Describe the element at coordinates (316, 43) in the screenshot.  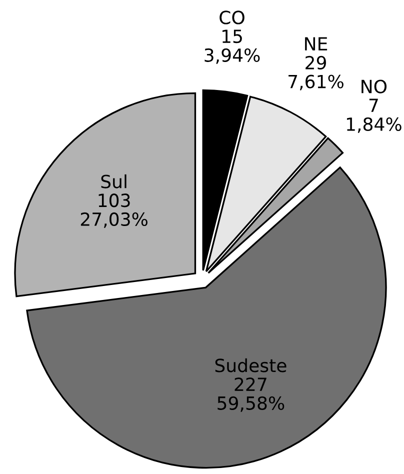
I see `slice-label: NE` at that location.